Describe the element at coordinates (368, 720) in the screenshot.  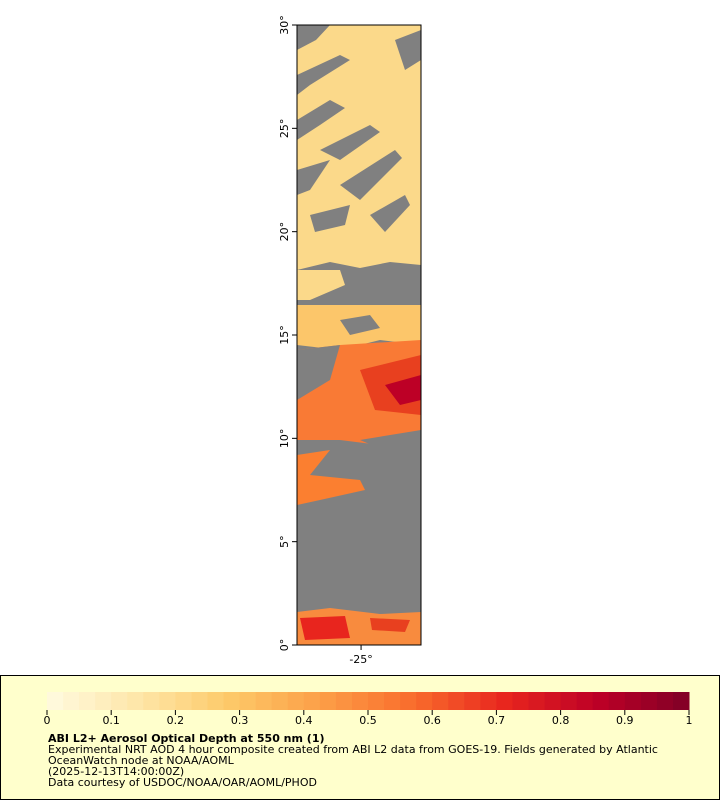
I see `colorbar-tick-label: 0.5` at that location.